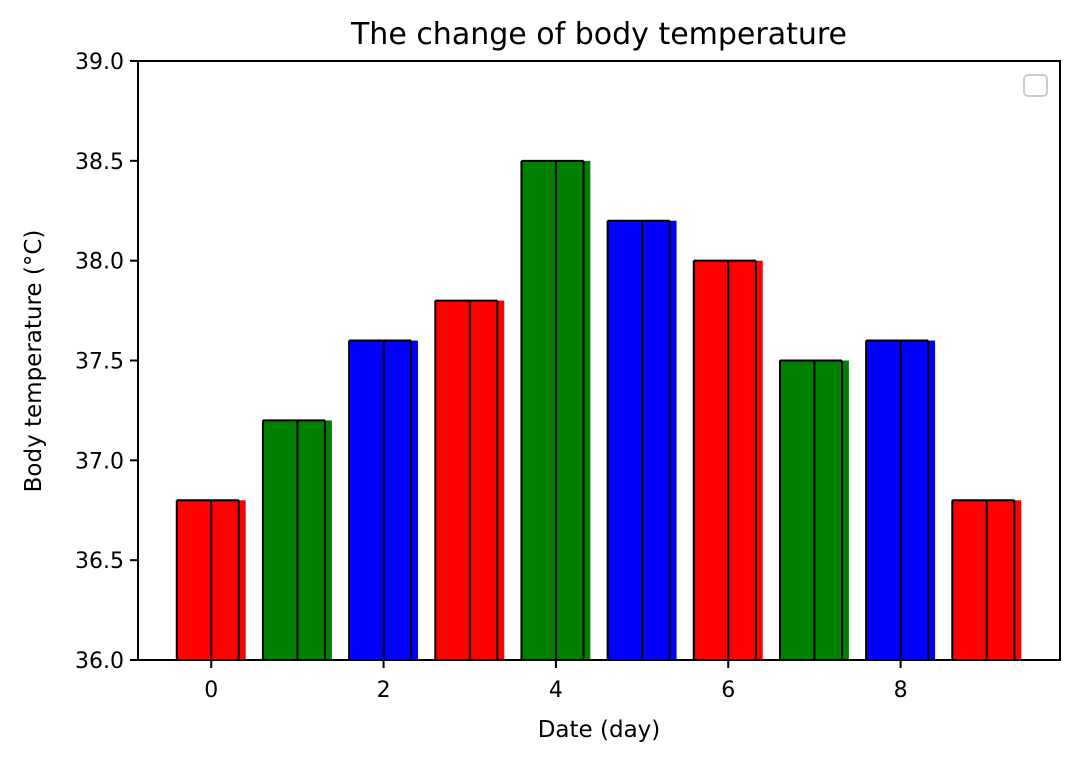  Describe the element at coordinates (599, 730) in the screenshot. I see `x-axis-label: Date (day)` at that location.